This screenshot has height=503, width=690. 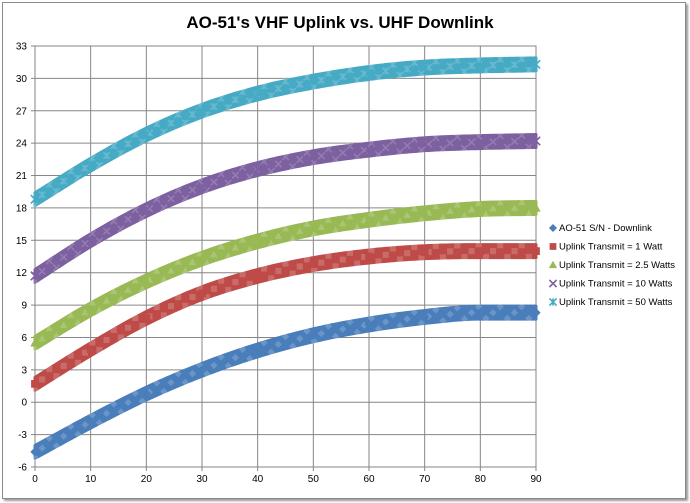 What do you see at coordinates (24, 370) in the screenshot?
I see `y-tick-label: 3` at bounding box center [24, 370].